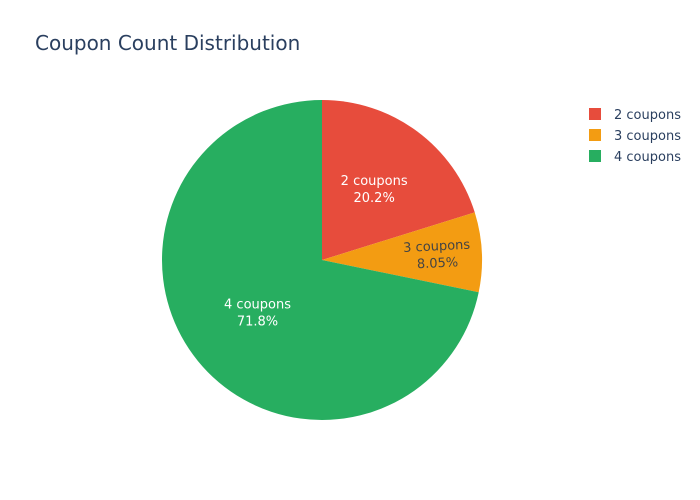 Image resolution: width=700 pixels, height=500 pixels. Describe the element at coordinates (647, 136) in the screenshot. I see `legend-label-2: 3 coupons` at that location.